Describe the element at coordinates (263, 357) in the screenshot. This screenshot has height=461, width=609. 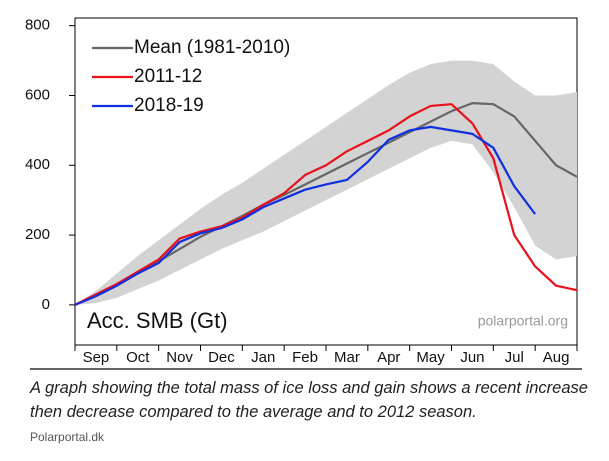
I see `x-tick-label: Jan` at that location.